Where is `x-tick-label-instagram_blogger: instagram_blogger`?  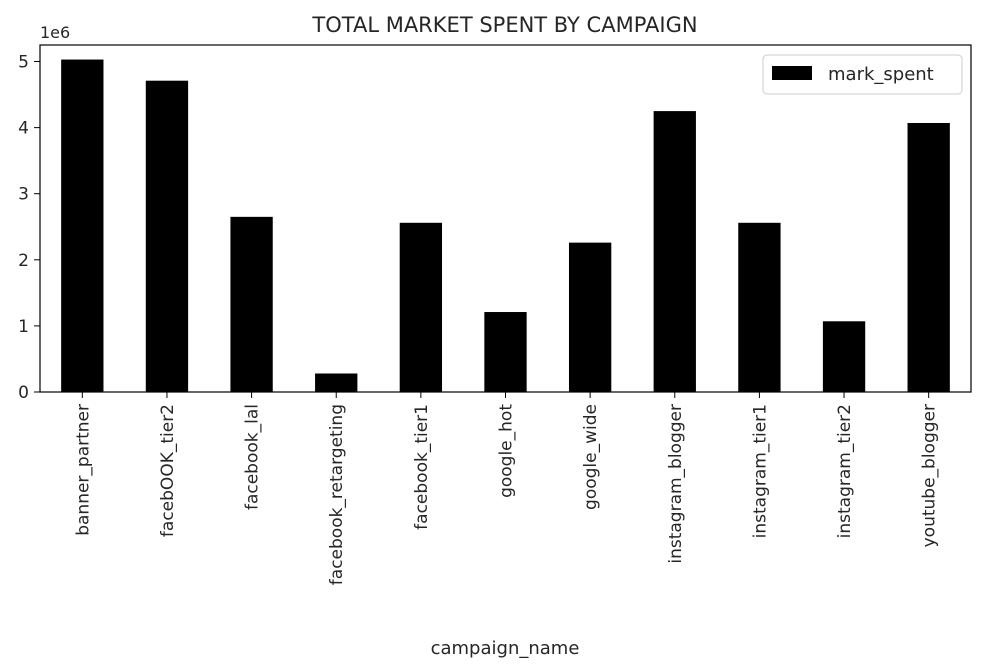 x-tick-label-instagram_blogger: instagram_blogger is located at coordinates (676, 484).